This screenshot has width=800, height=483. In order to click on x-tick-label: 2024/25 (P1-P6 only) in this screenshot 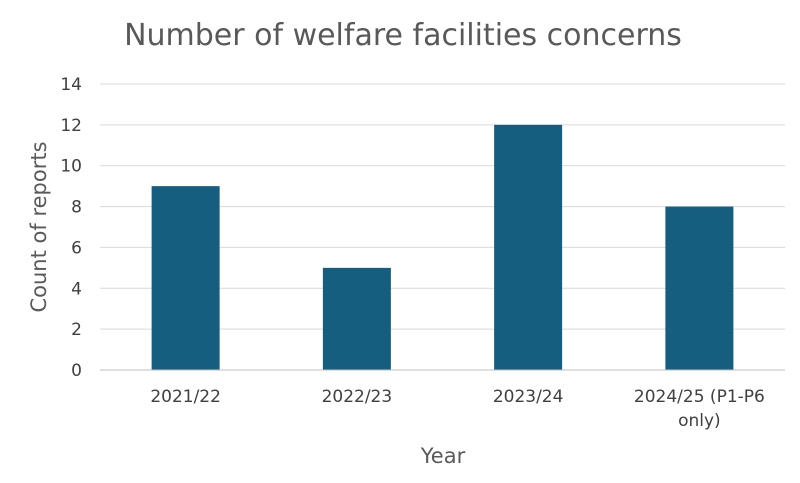, I will do `click(699, 409)`.